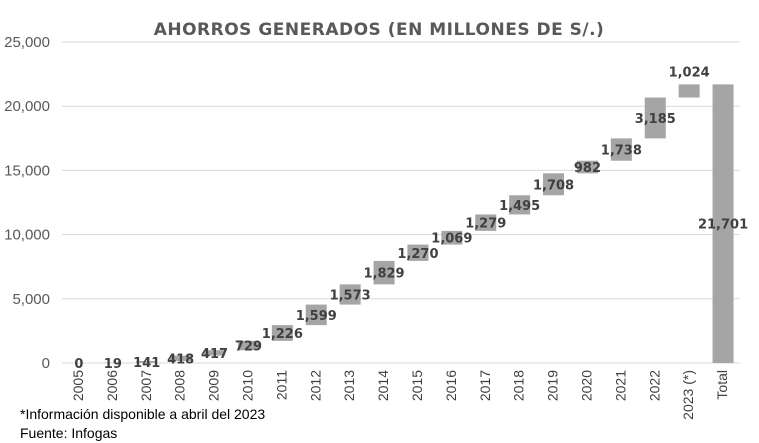 This screenshot has height=443, width=759. What do you see at coordinates (485, 385) in the screenshot?
I see `x-tick-label: 2017` at bounding box center [485, 385].